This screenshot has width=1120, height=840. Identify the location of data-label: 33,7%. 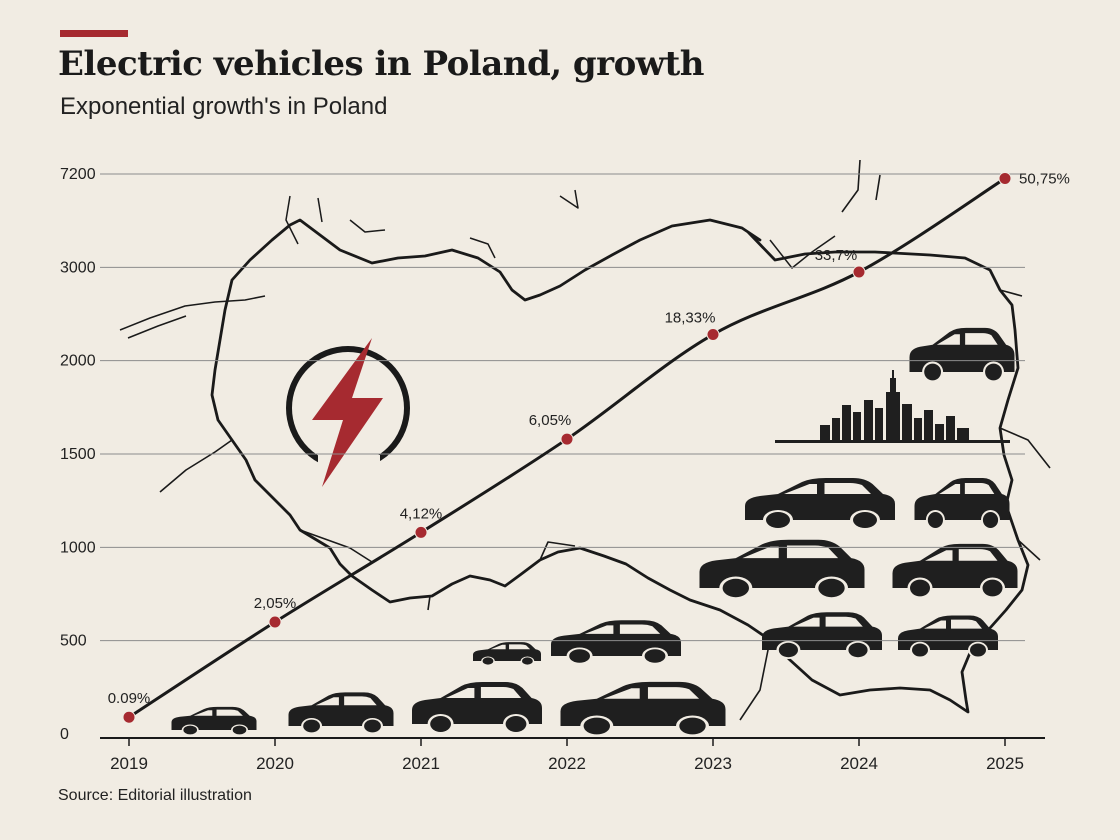
(836, 255).